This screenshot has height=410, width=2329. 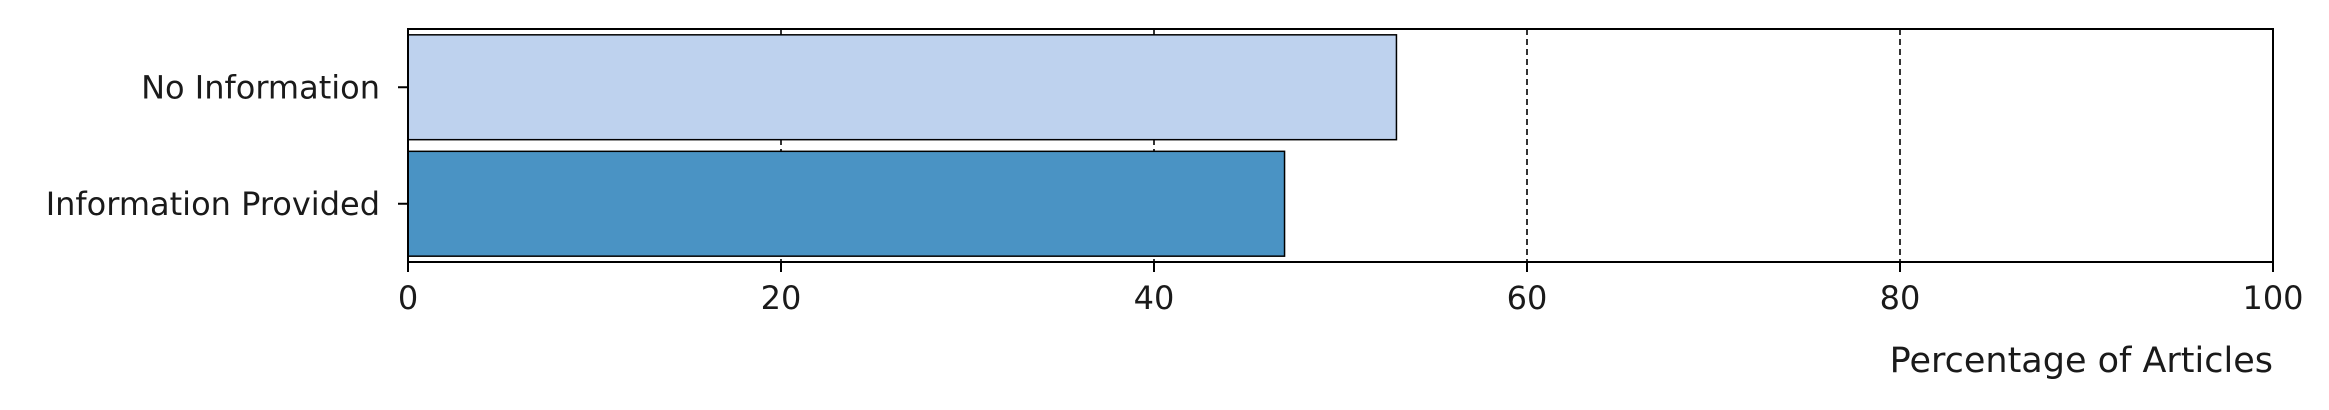 I want to click on category-label: Information Provided, so click(x=213, y=204).